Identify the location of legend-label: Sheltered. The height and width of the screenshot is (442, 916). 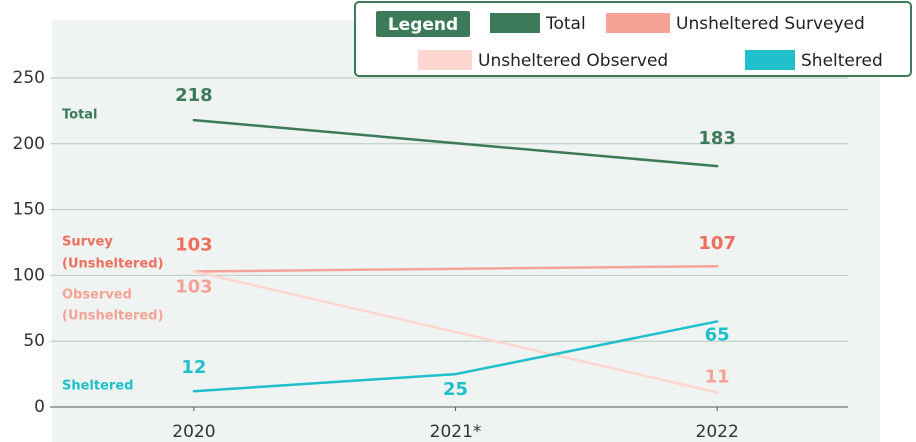
(842, 61).